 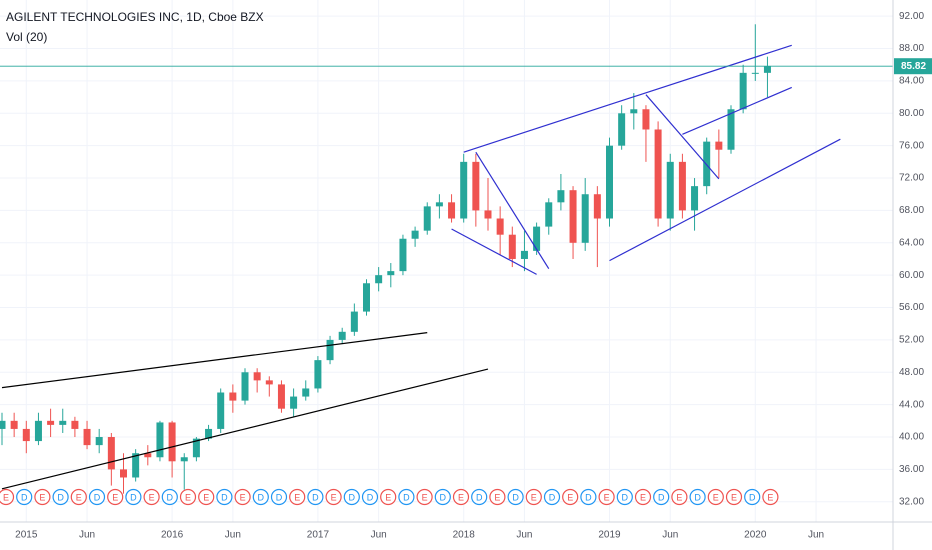 I want to click on y-tick-label: 36.00, so click(x=911, y=469).